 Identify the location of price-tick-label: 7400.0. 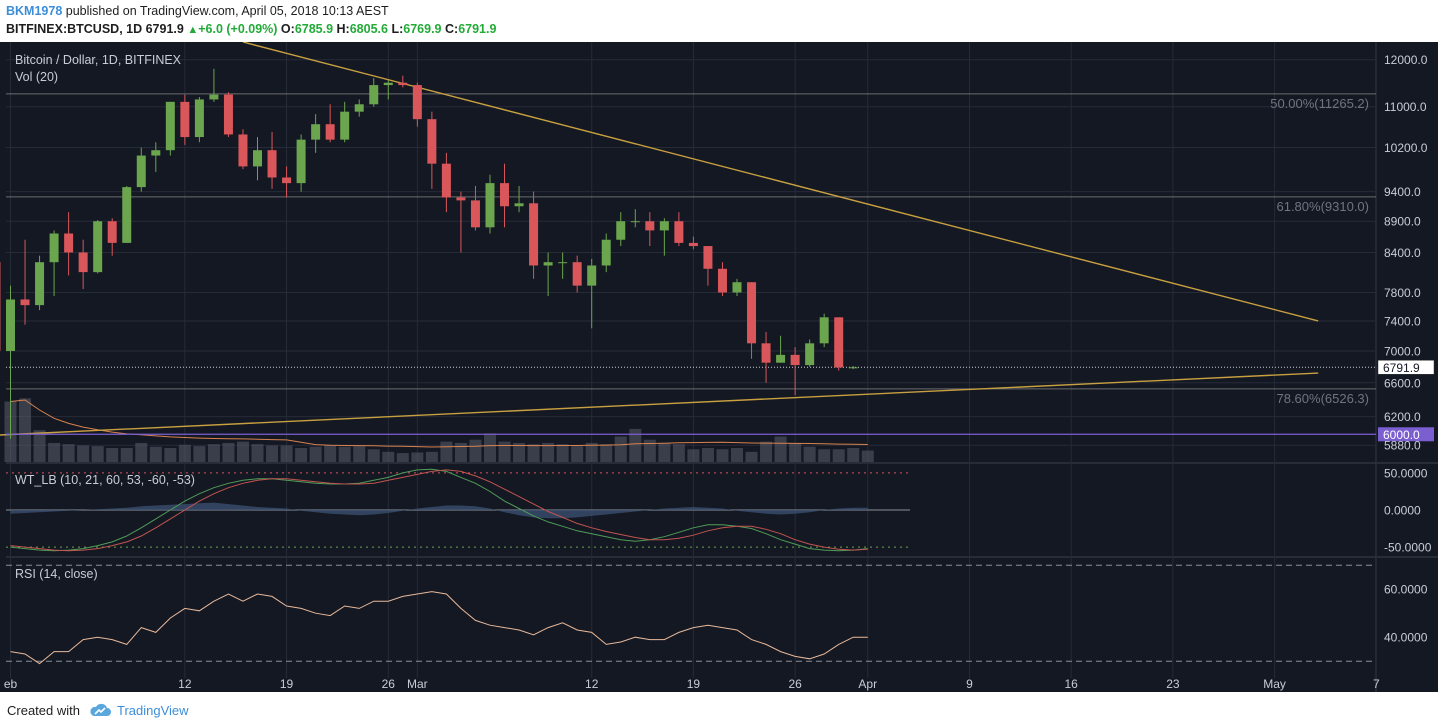
(1402, 321).